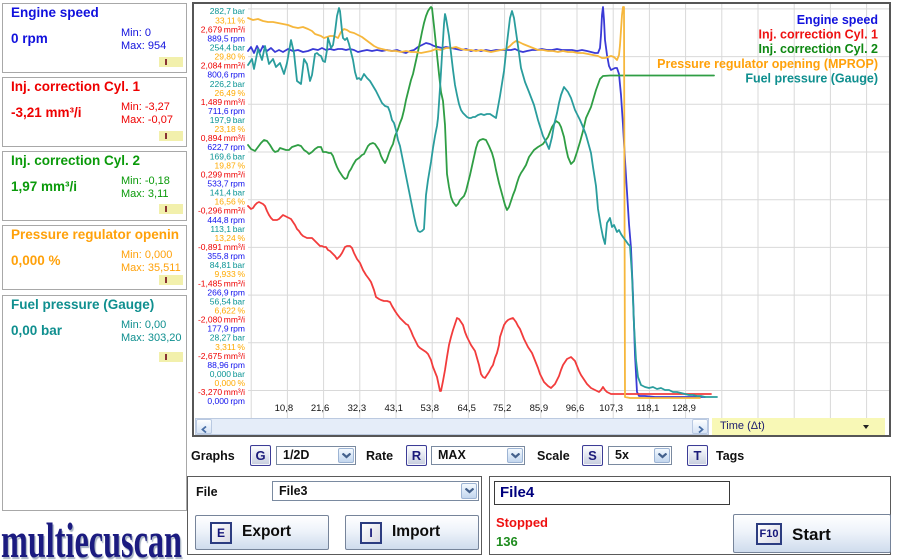  Describe the element at coordinates (227, 156) in the screenshot. I see `svg-text: 169,6 bar` at that location.